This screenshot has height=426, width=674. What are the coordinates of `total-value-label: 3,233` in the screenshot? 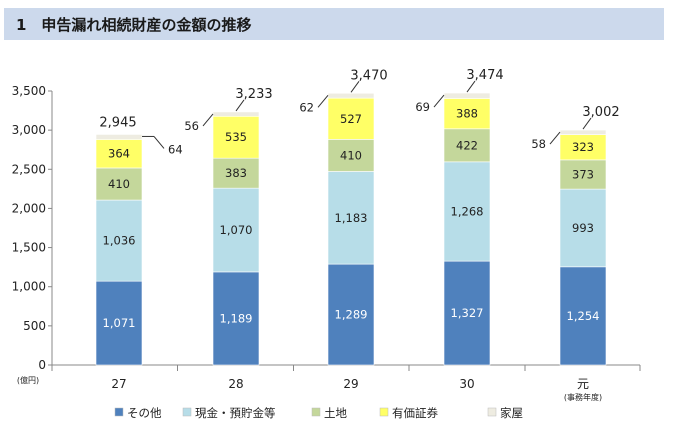 It's located at (253, 94).